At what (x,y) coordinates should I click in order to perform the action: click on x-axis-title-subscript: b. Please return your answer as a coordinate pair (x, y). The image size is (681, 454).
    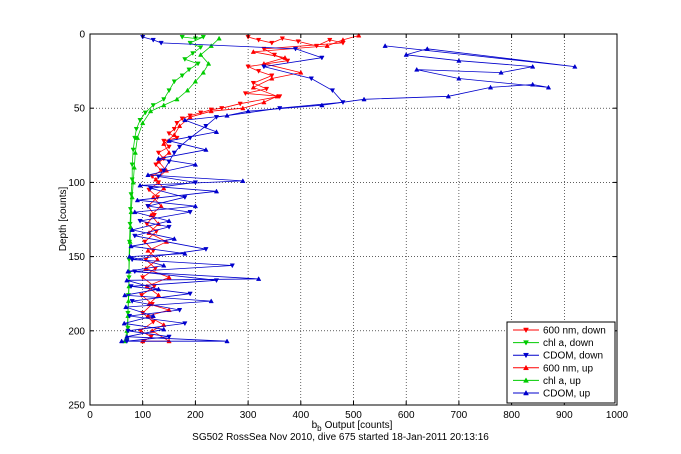
    Looking at the image, I should click on (319, 428).